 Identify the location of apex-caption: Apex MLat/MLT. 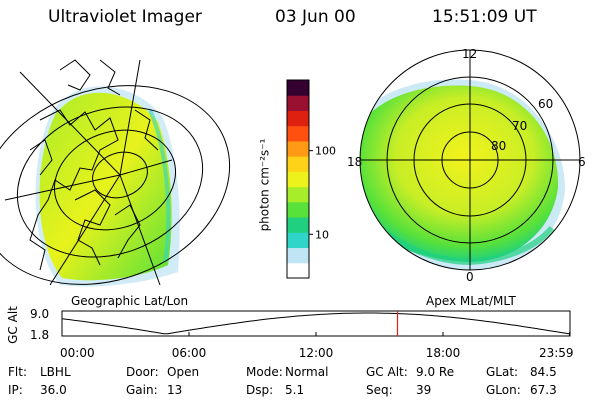
(471, 301).